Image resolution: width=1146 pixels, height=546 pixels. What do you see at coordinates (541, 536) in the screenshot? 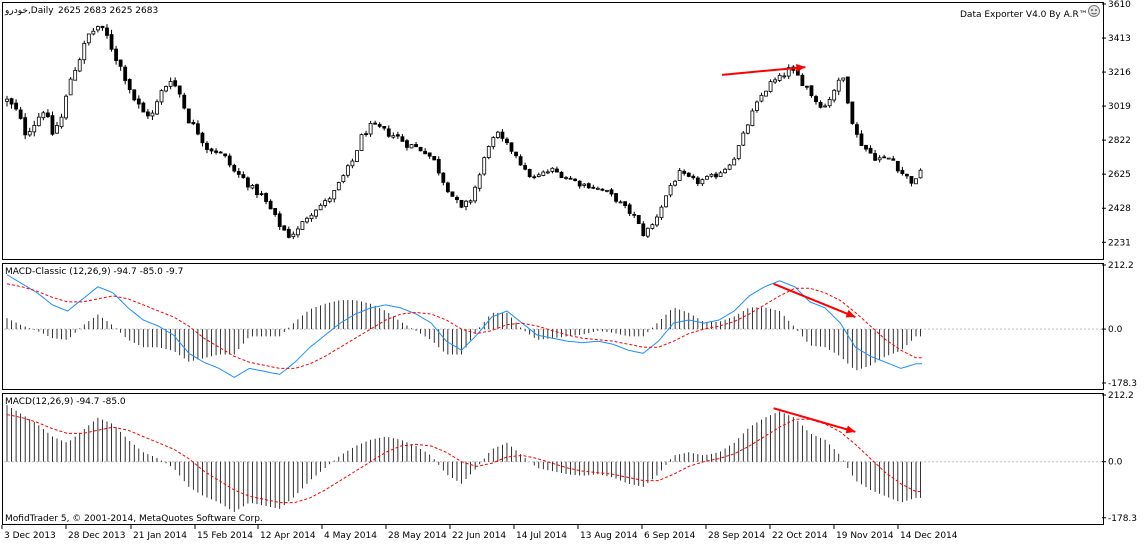
I see `date-tick-label: 14 Jul 2014` at bounding box center [541, 536].